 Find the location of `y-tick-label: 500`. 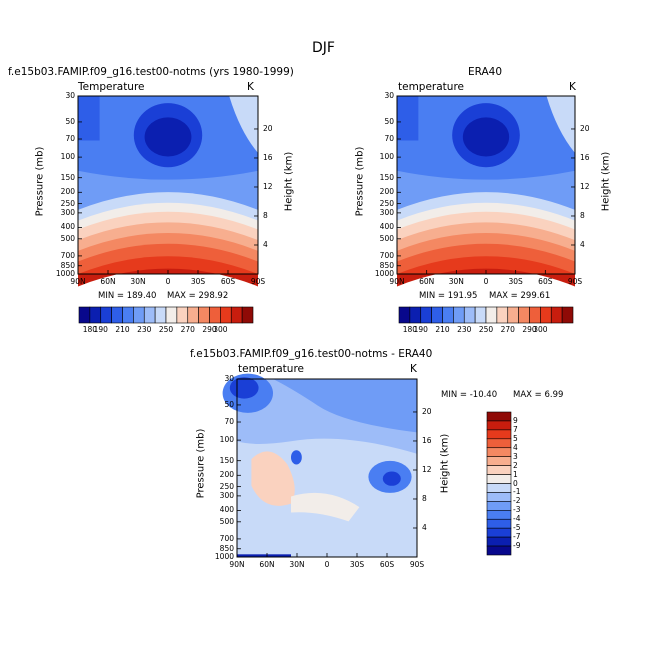

y-tick-label: 500 is located at coordinates (226, 521).